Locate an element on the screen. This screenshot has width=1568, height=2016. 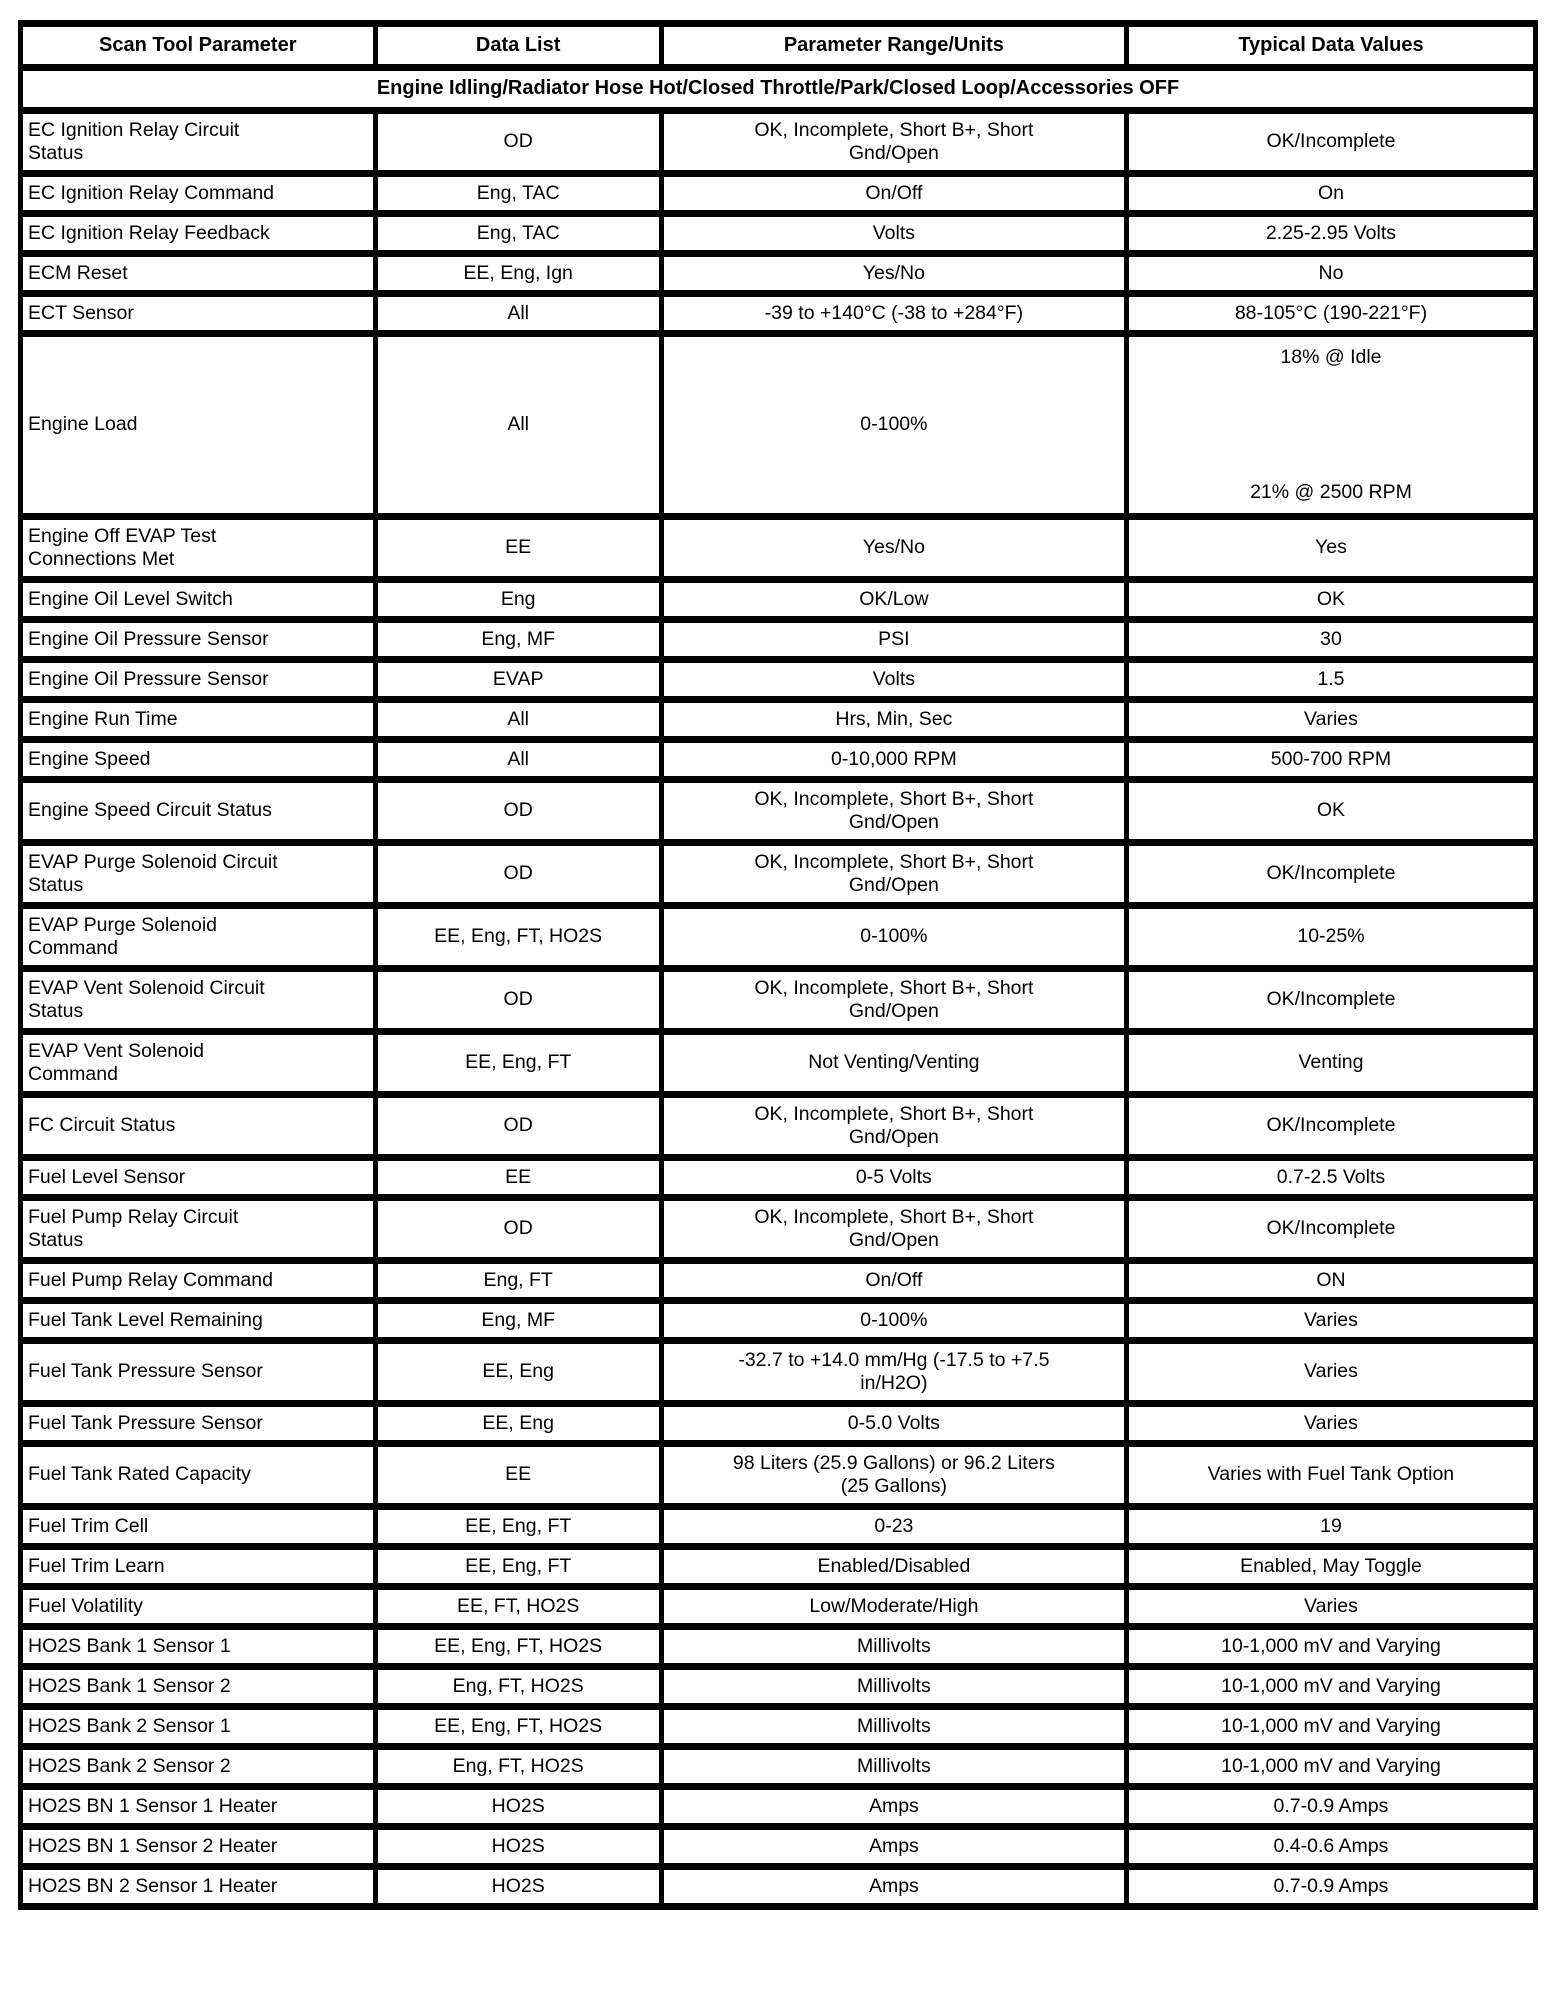
parameter-cell: HO2S Bank 2 Sensor 1 is located at coordinates (198, 1726).